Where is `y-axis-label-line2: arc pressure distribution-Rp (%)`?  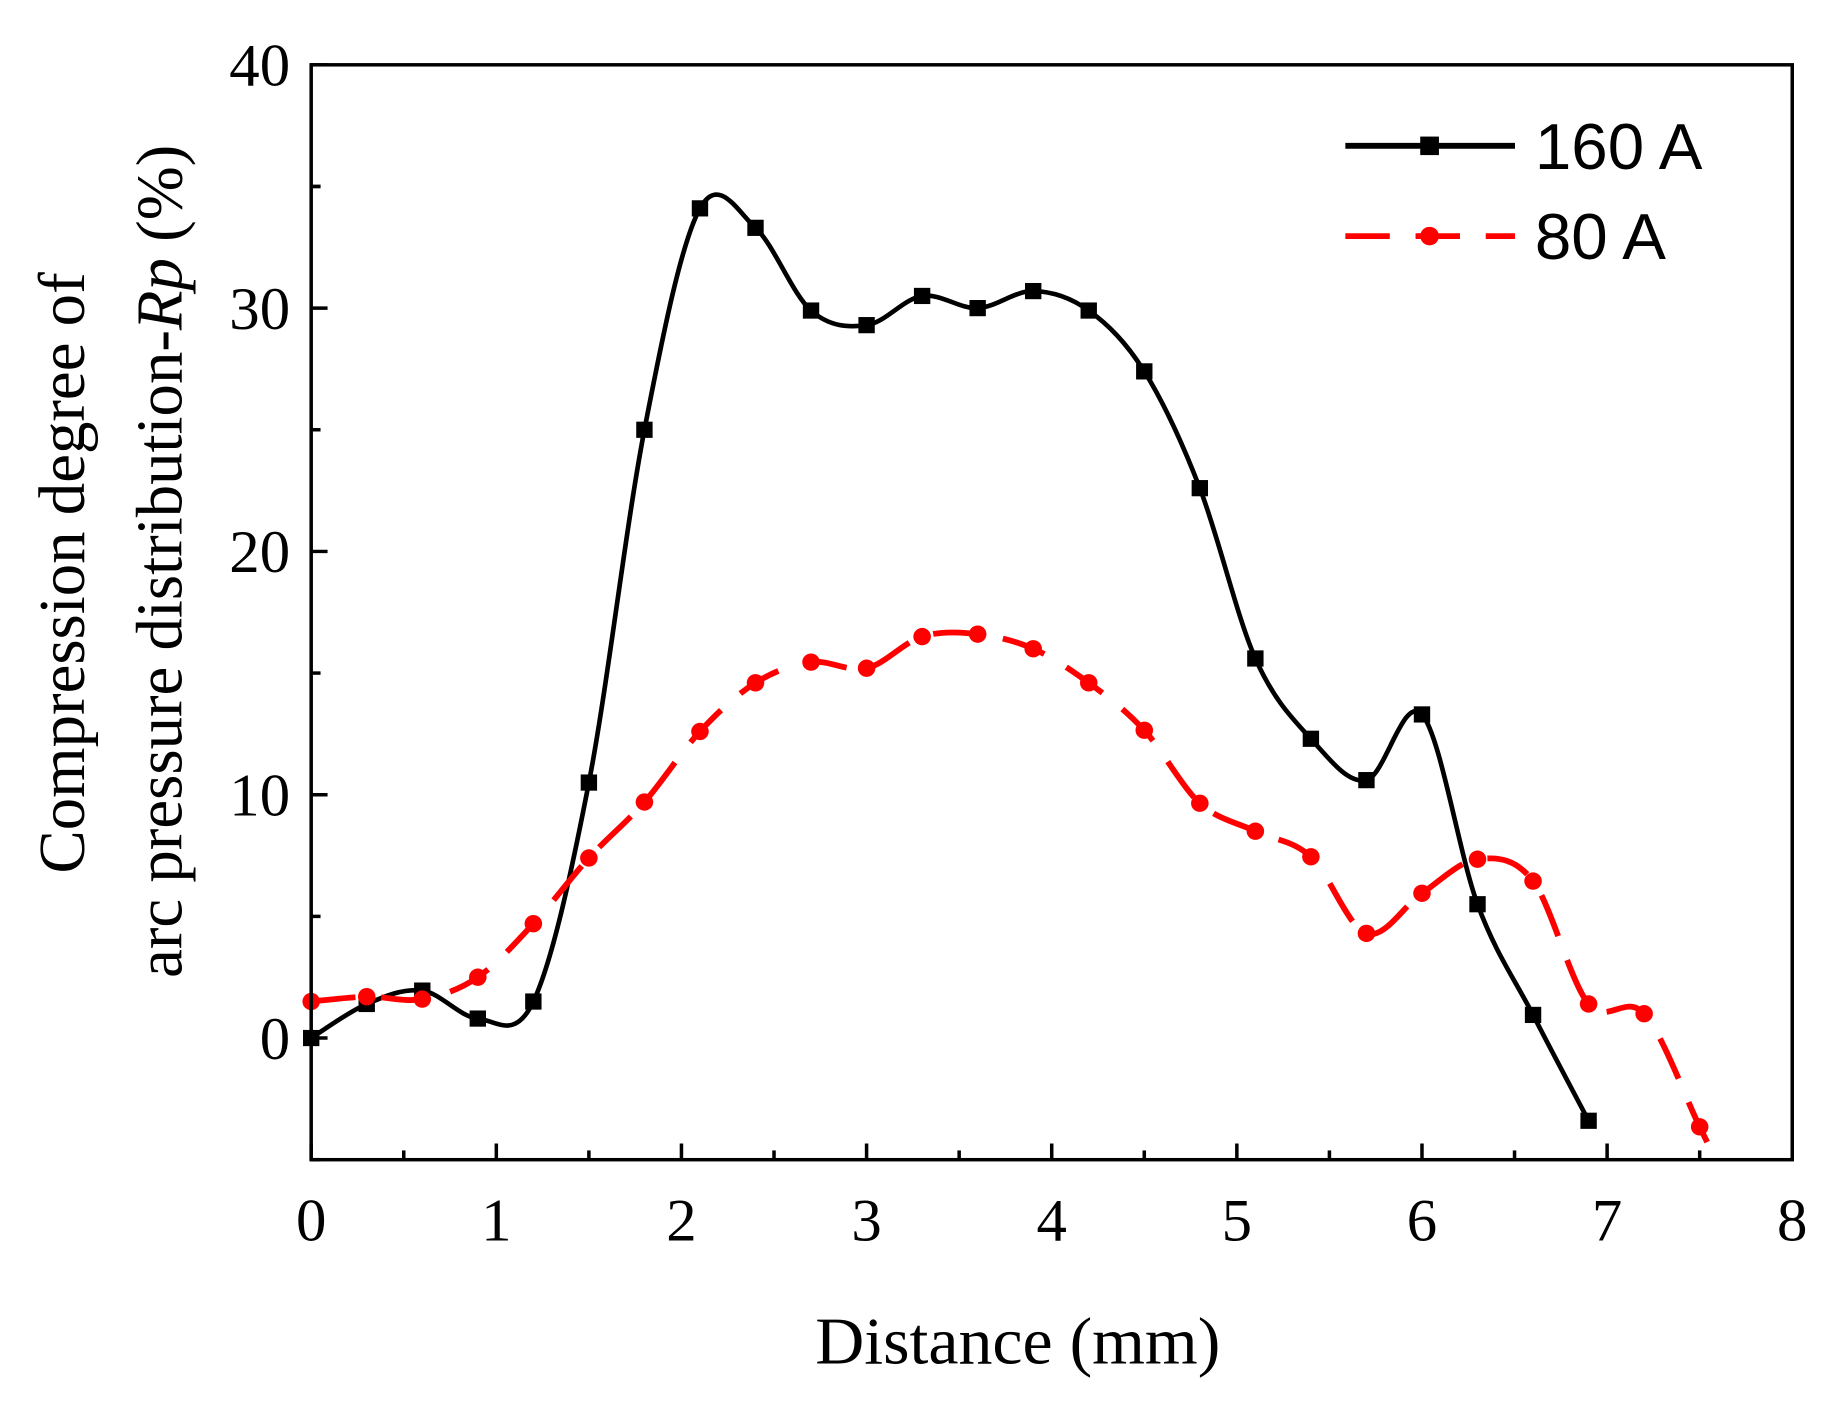 y-axis-label-line2: arc pressure distribution-Rp (%) is located at coordinates (160, 561).